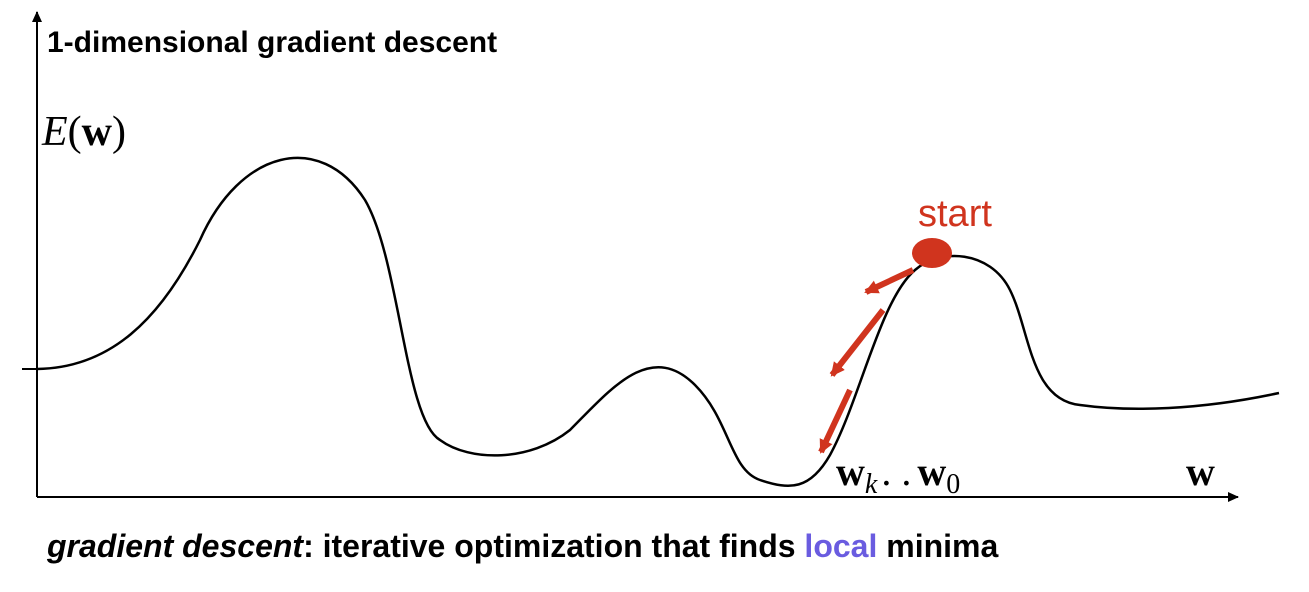 The height and width of the screenshot is (592, 1309). I want to click on iterate-dots: . ., so click(896, 471).